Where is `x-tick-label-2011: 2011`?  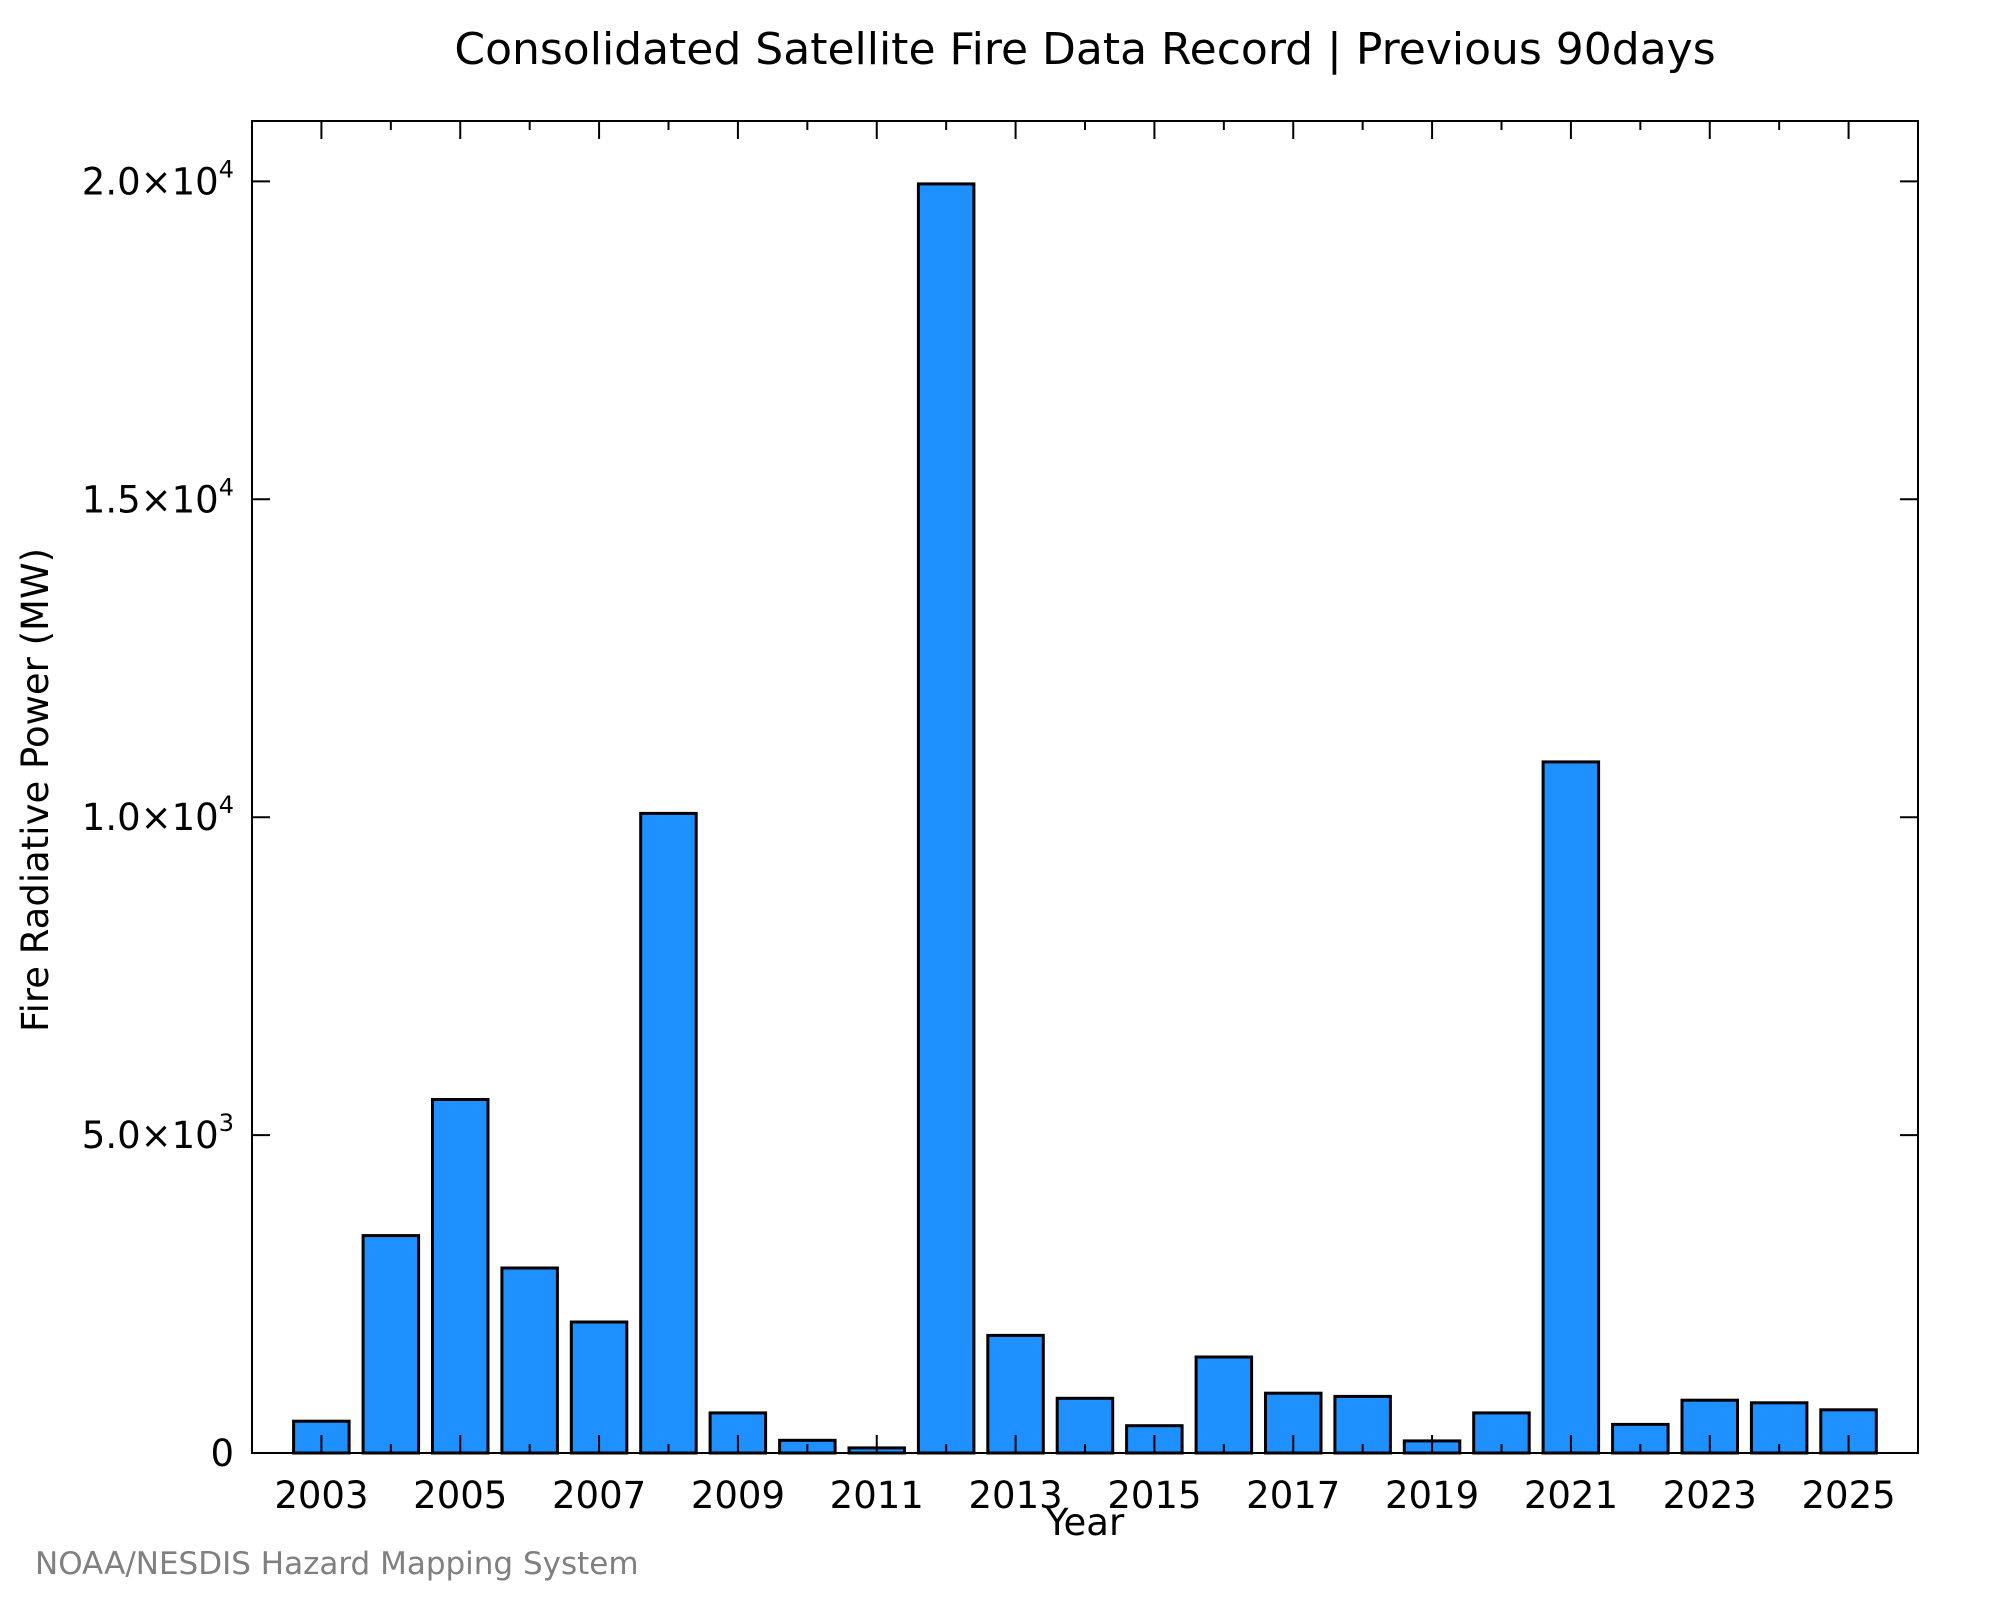 x-tick-label-2011: 2011 is located at coordinates (877, 1495).